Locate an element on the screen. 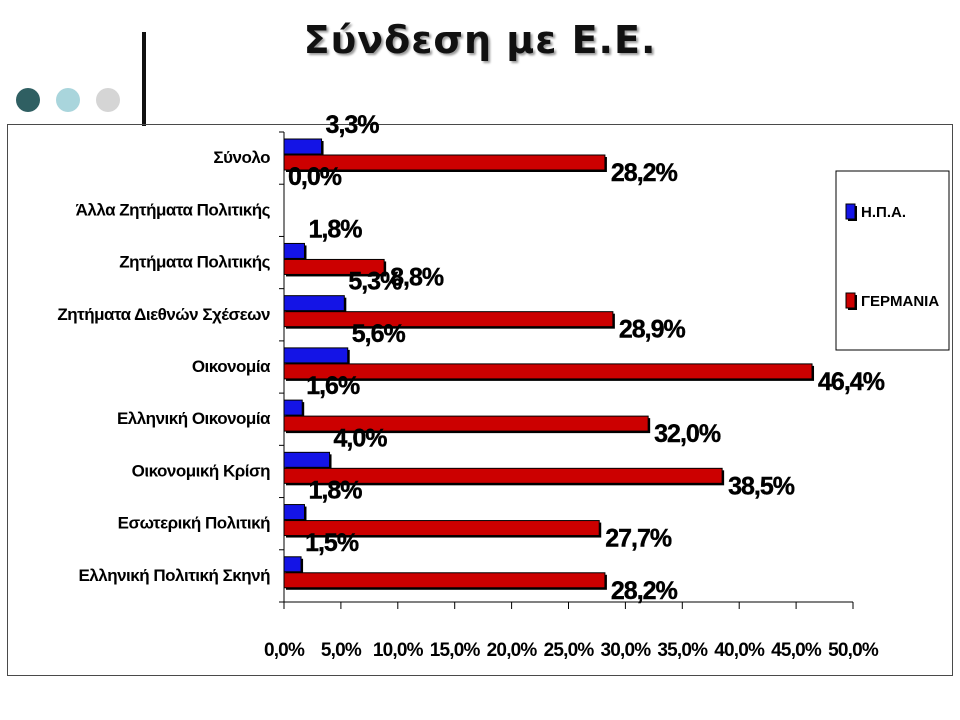  value-label-usa: 5,6% is located at coordinates (379, 334).